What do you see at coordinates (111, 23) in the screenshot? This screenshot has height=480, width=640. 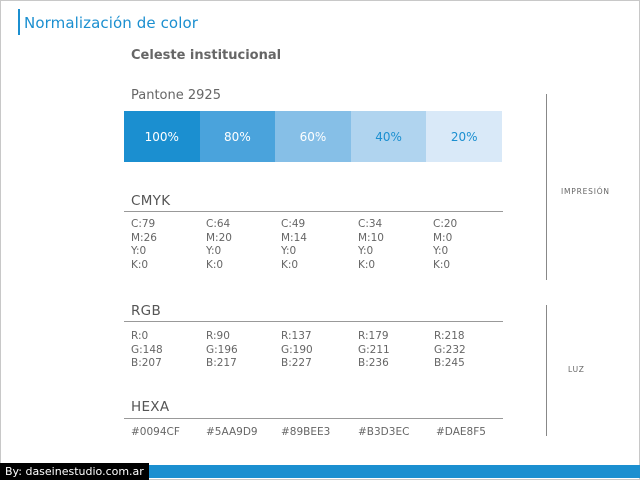 I see `page-title: Normalización de color` at bounding box center [111, 23].